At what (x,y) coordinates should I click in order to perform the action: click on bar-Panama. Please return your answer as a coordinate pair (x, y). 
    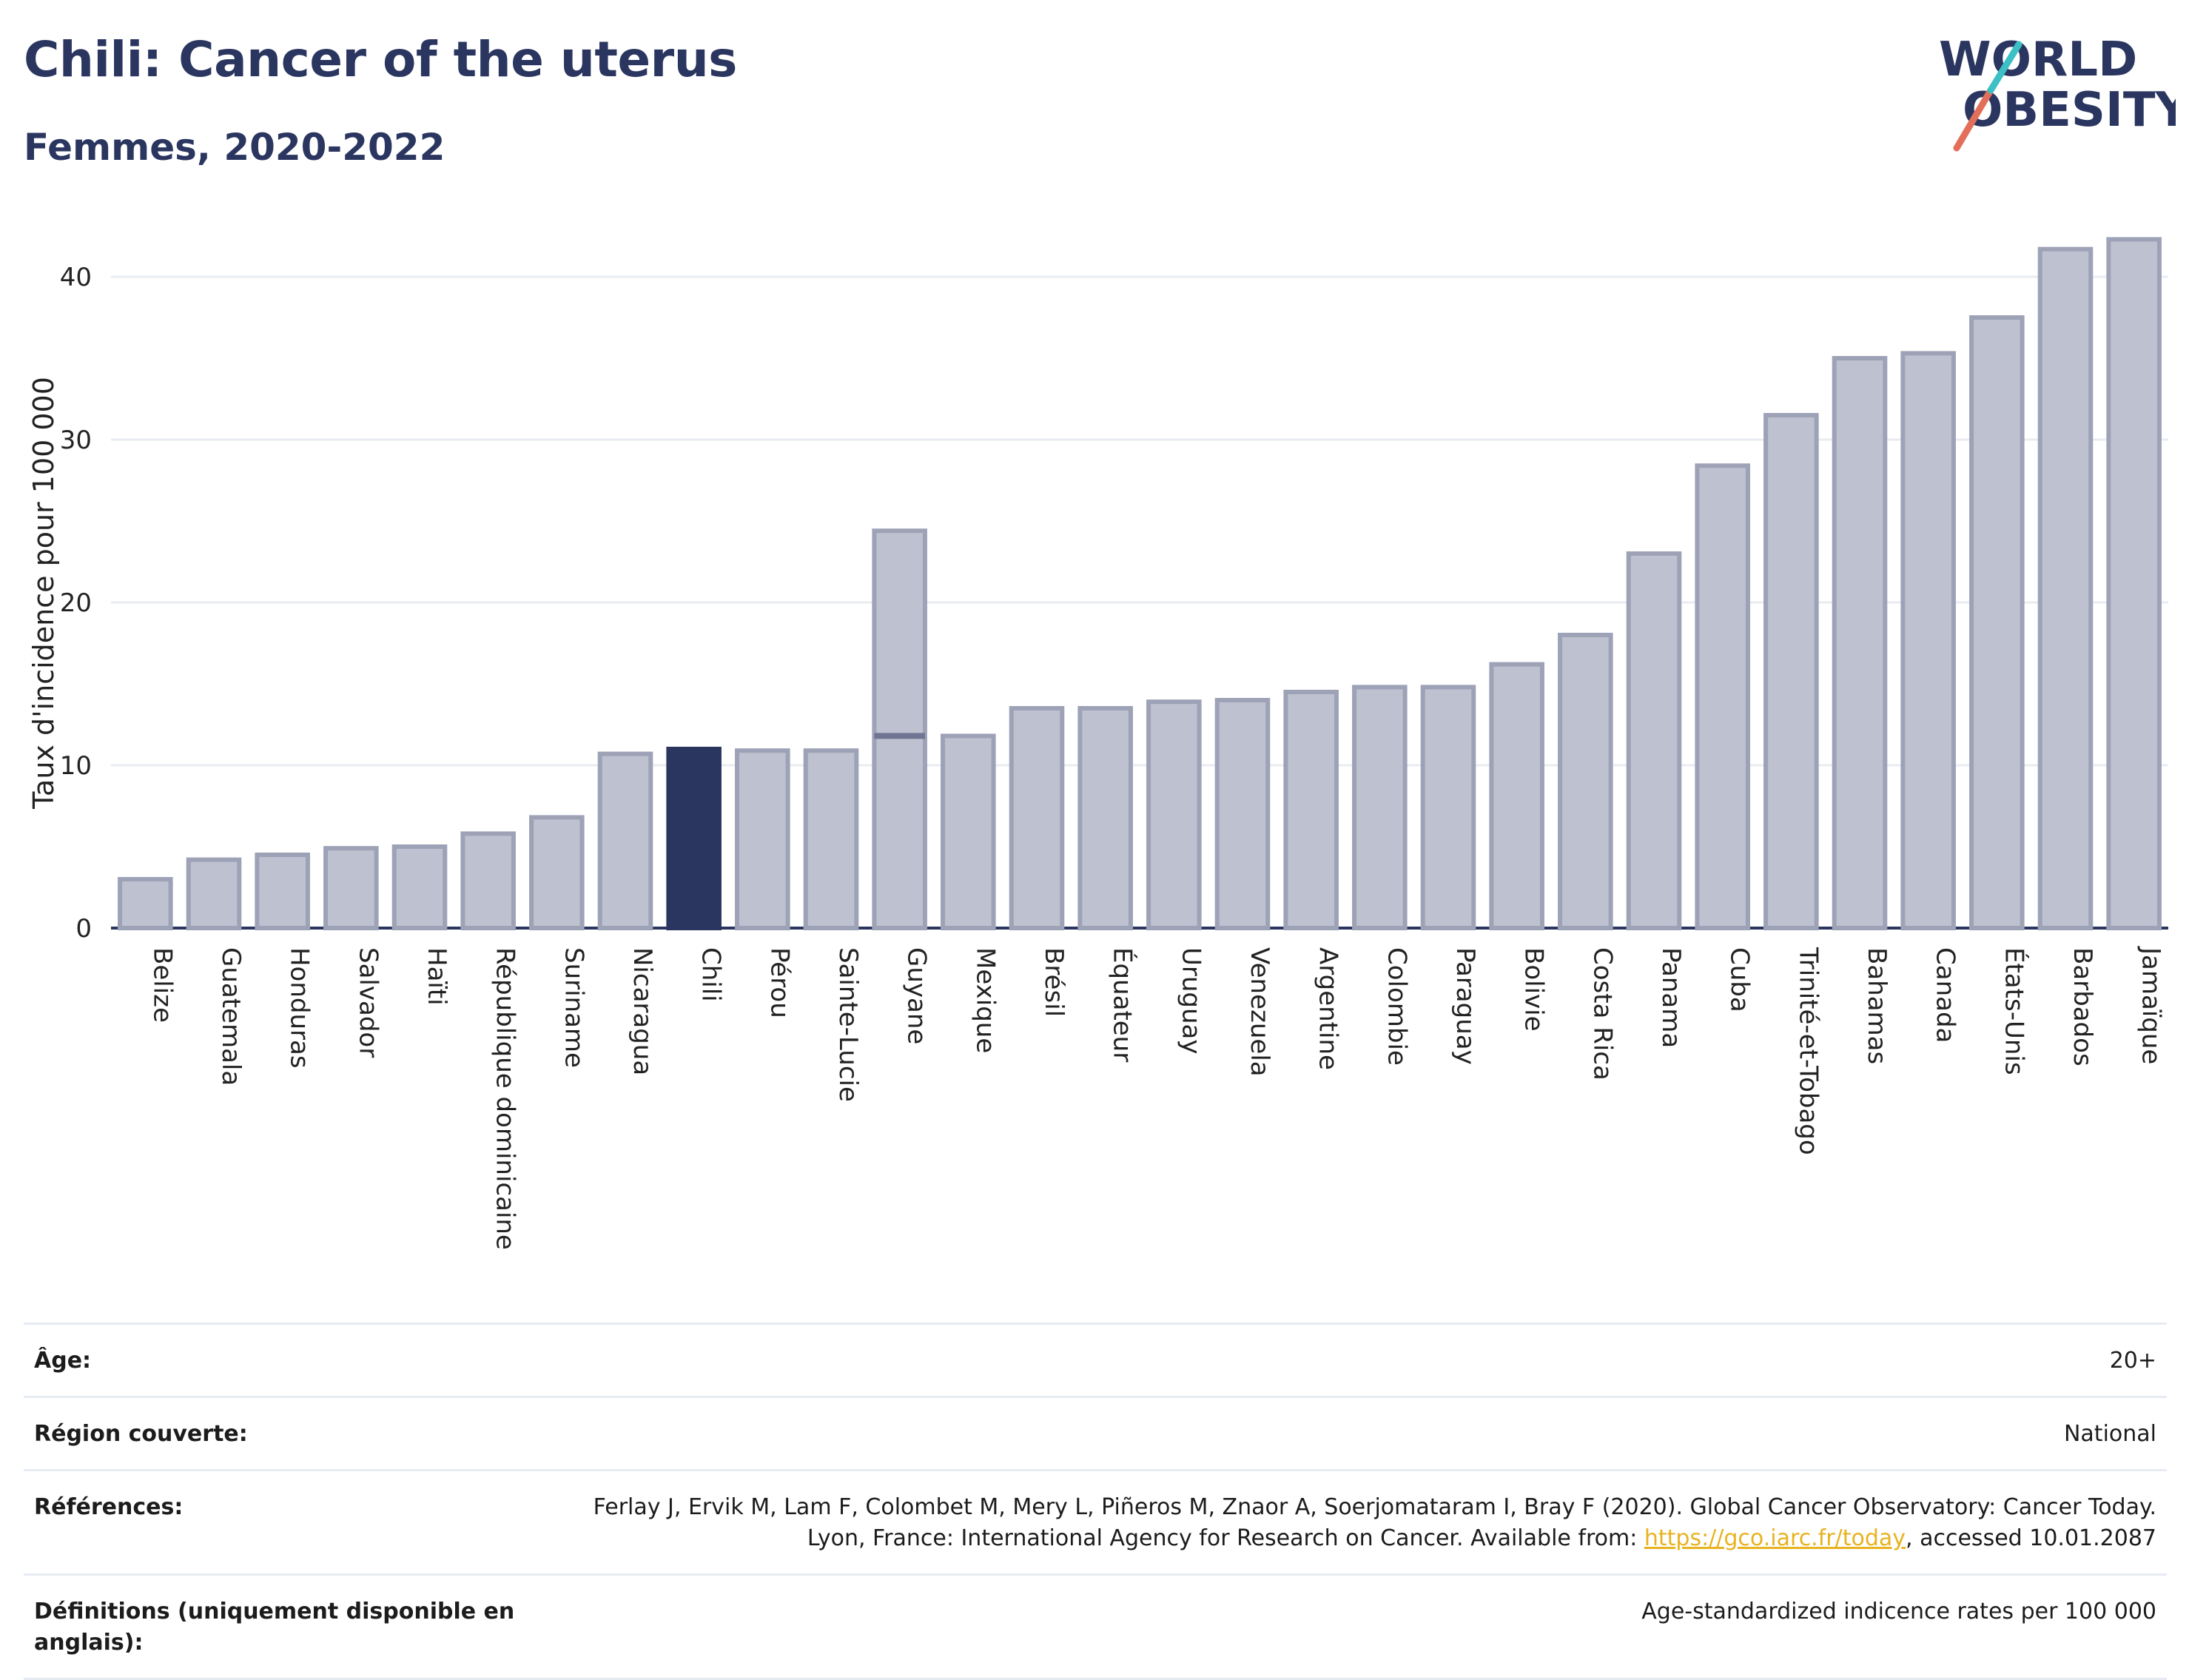
    Looking at the image, I should click on (1654, 740).